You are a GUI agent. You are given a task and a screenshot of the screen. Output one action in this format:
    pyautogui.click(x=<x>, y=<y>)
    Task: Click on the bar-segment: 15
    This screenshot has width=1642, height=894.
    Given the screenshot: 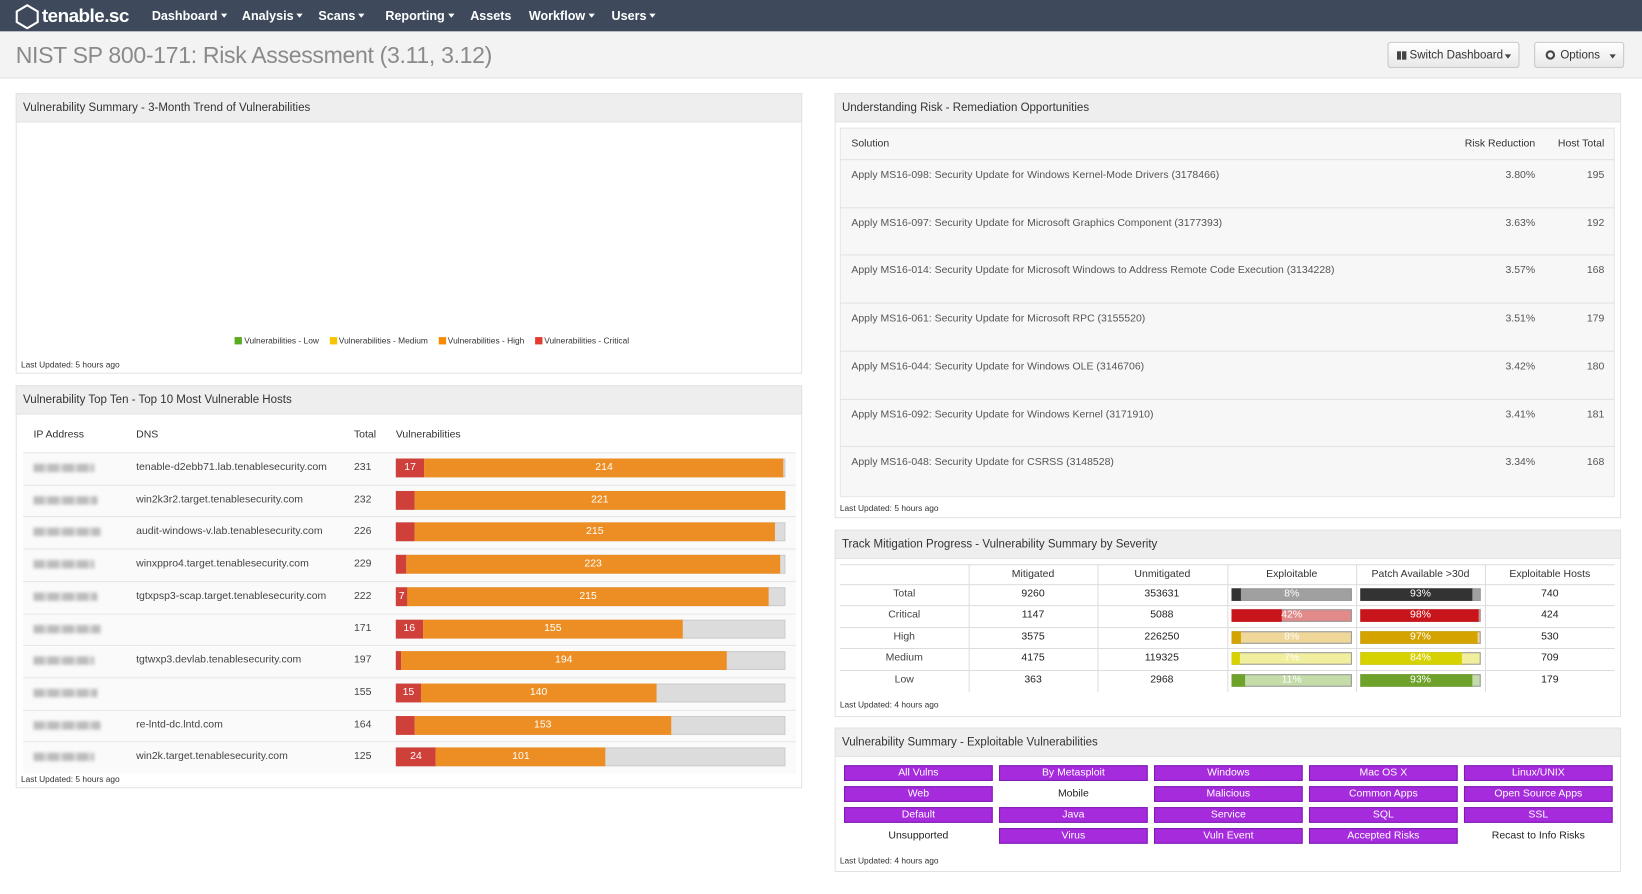 What is the action you would take?
    pyautogui.click(x=408, y=693)
    